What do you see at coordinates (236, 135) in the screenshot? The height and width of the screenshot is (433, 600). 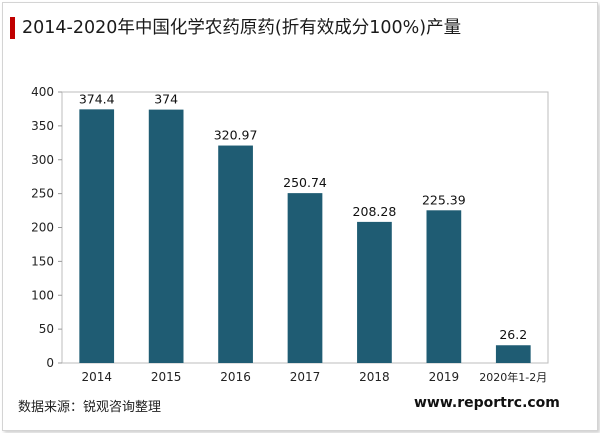 I see `bar-value-label: 320.97` at bounding box center [236, 135].